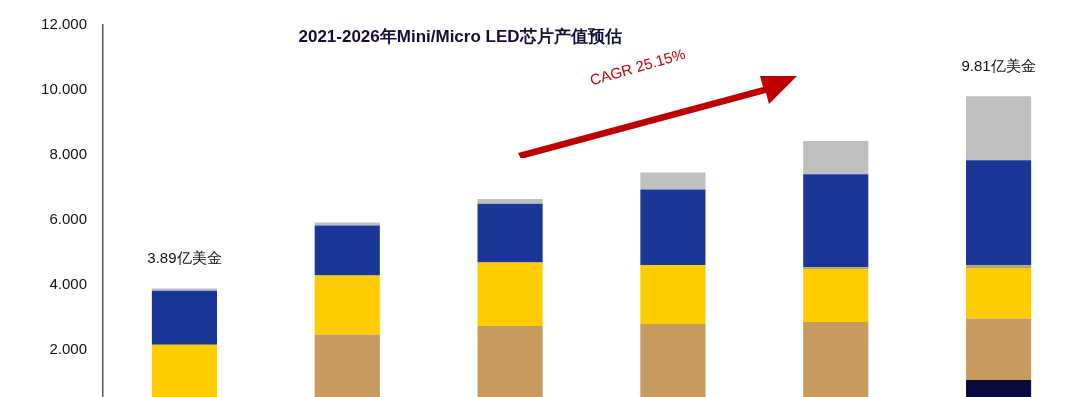 The height and width of the screenshot is (397, 1080). I want to click on y-tick-label: 12.000, so click(64, 24).